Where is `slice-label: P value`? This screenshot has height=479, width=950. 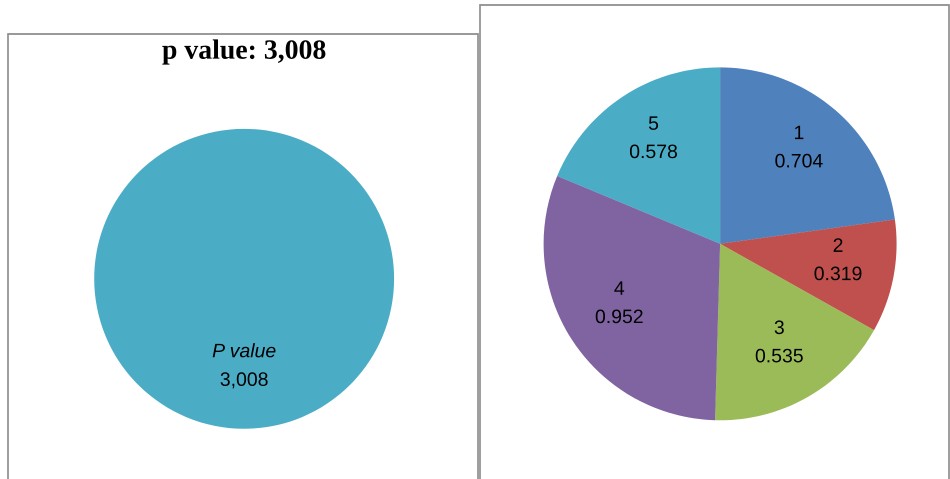 slice-label: P value is located at coordinates (244, 350).